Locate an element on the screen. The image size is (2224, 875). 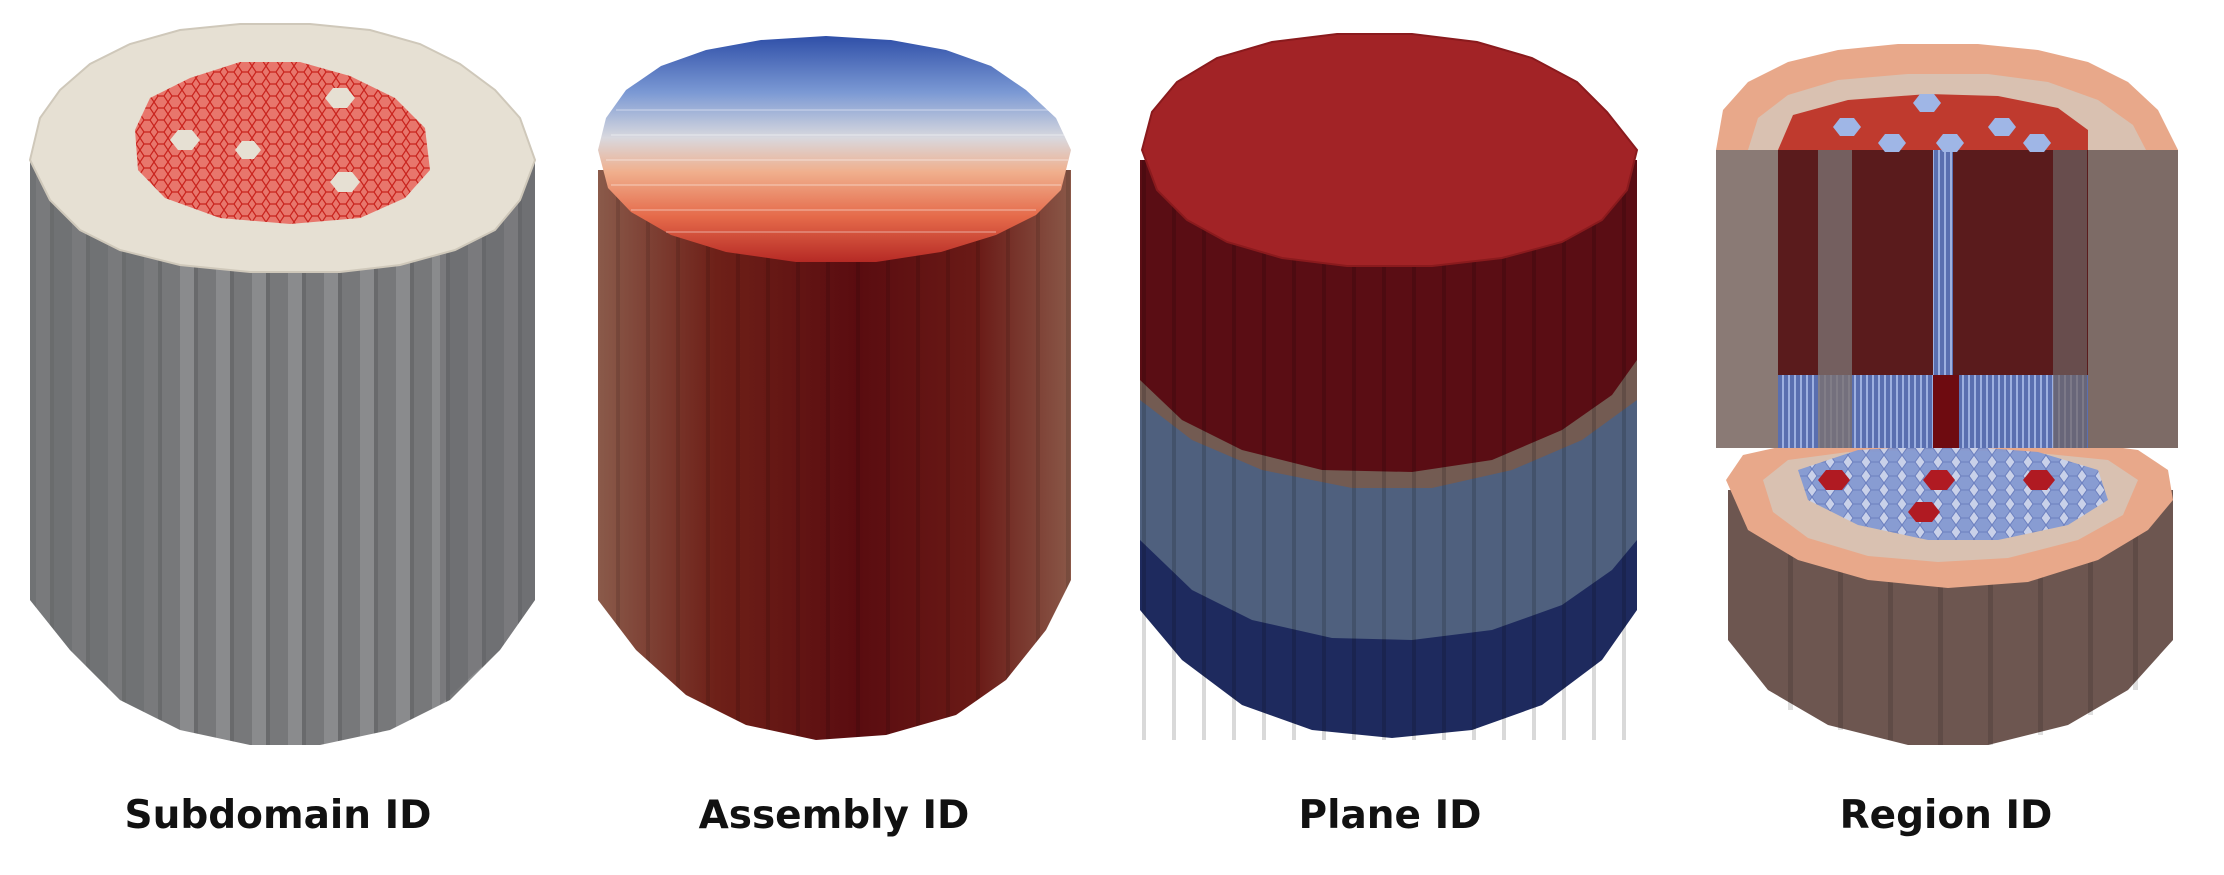
caption-region-id: Region ID is located at coordinates (1946, 815).